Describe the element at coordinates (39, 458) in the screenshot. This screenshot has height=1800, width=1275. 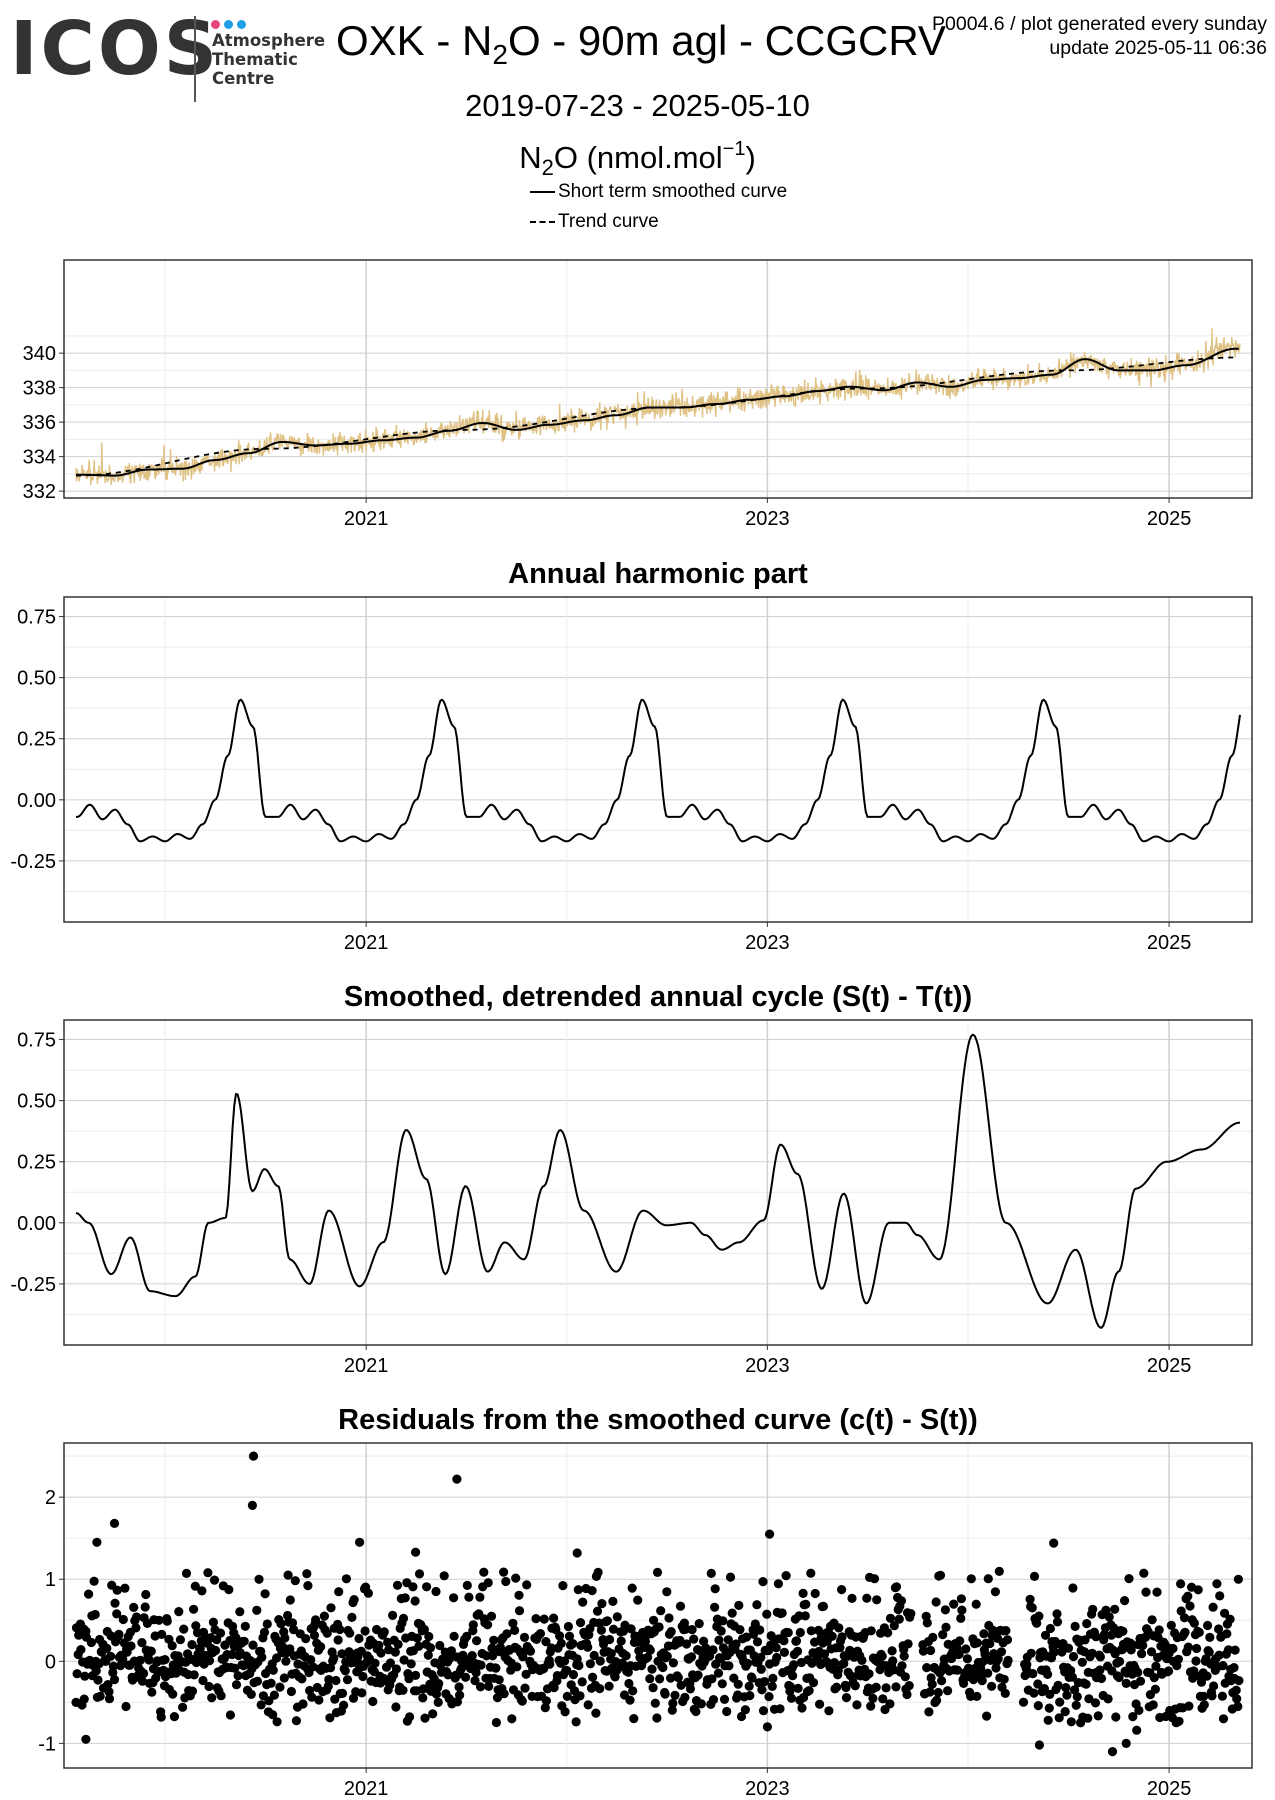
I see `y-tick-label: 334` at that location.